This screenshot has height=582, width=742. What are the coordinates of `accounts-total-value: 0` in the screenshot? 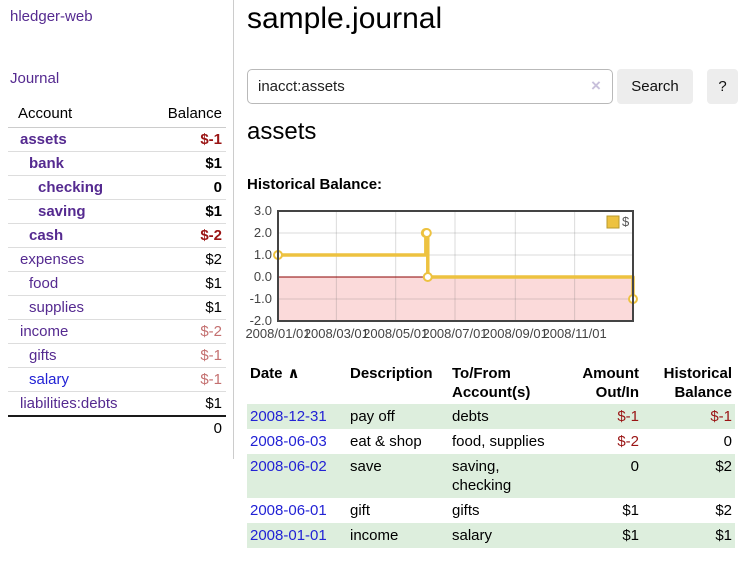 It's located at (184, 427).